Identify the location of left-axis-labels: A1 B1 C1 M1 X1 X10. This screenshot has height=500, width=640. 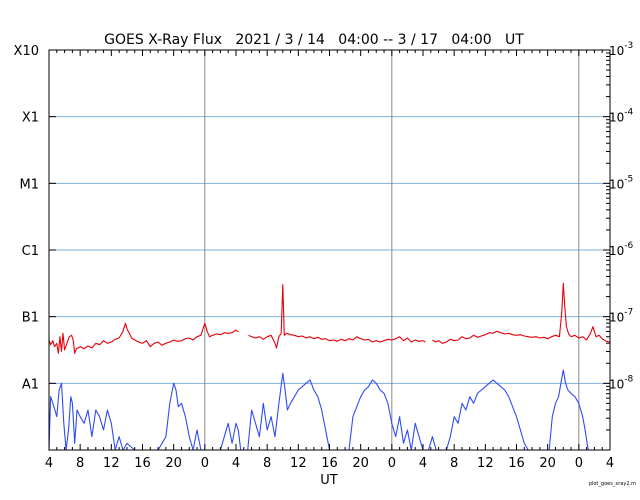
(26, 218).